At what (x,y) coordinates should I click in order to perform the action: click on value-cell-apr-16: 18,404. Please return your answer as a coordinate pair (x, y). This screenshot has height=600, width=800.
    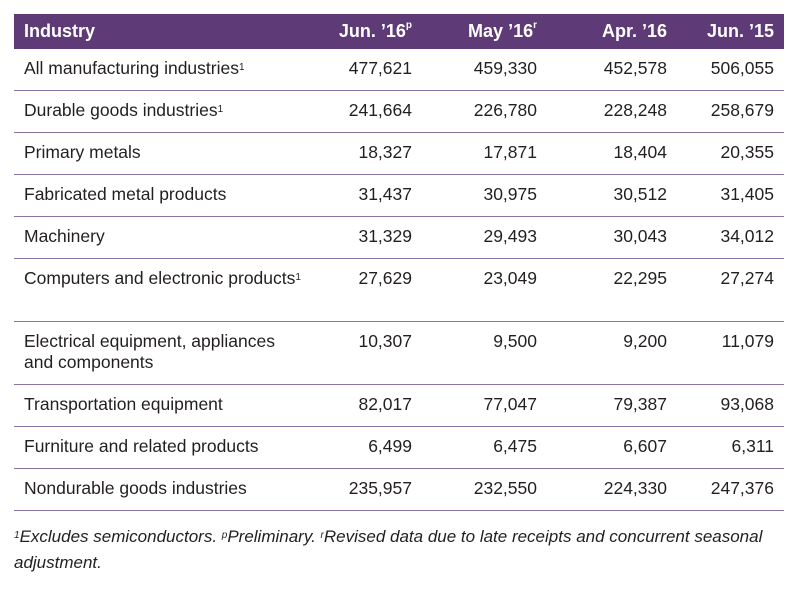
    Looking at the image, I should click on (612, 153).